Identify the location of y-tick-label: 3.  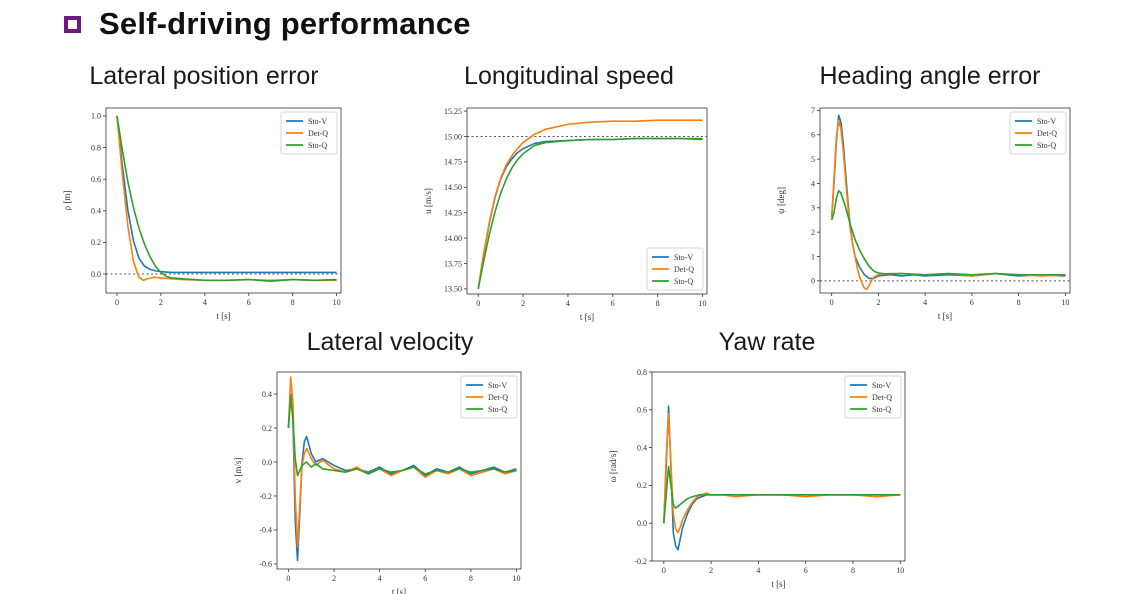
(813, 208).